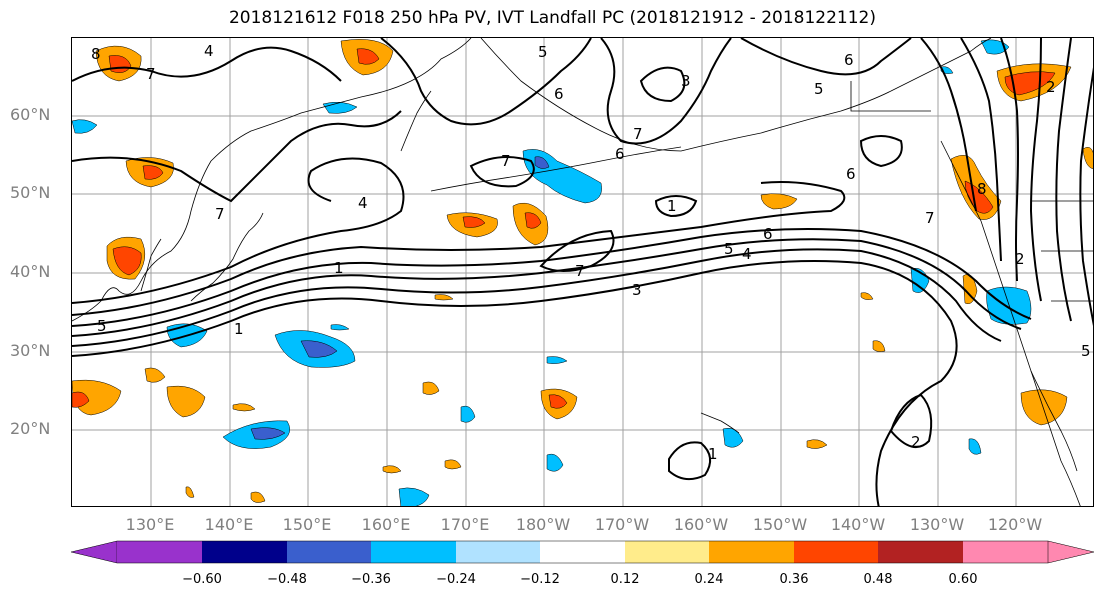  I want to click on coastline-aleutians, so click(556, 169).